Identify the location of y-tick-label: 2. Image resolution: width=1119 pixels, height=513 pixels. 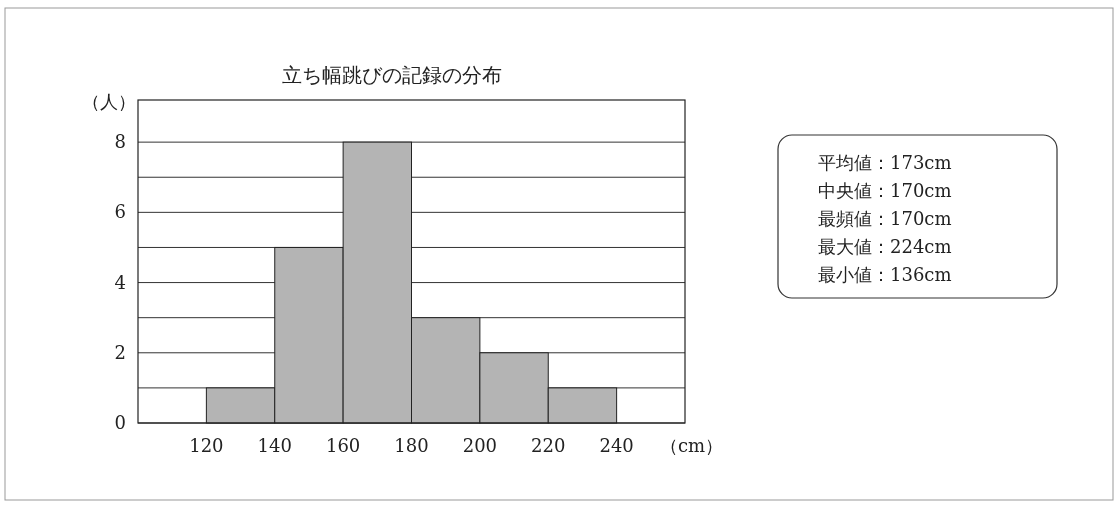
(120, 352).